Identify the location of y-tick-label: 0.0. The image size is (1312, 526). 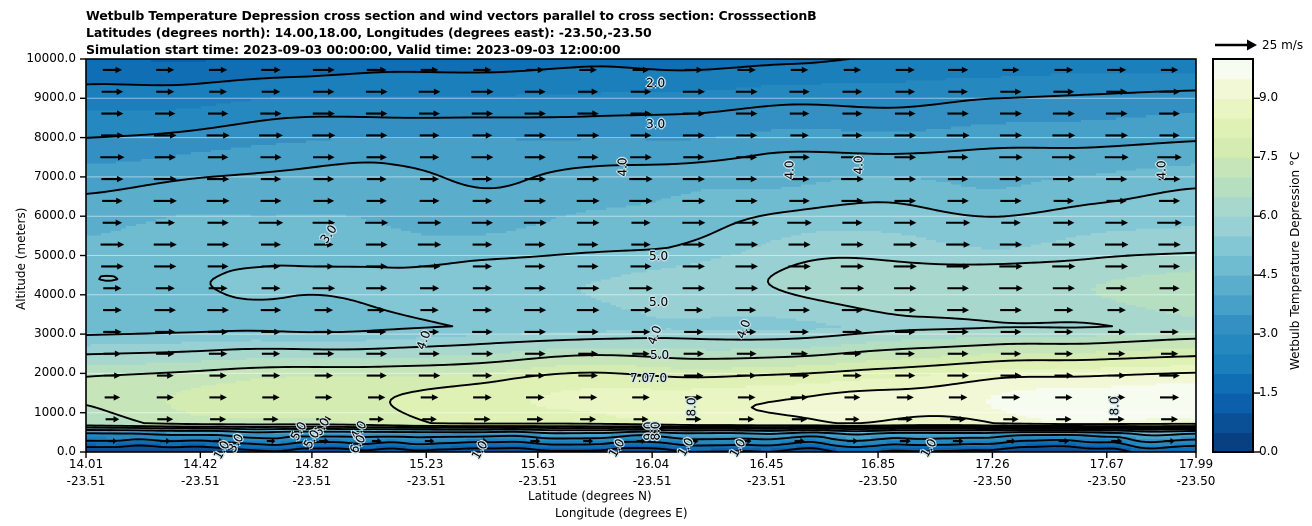
(66, 451).